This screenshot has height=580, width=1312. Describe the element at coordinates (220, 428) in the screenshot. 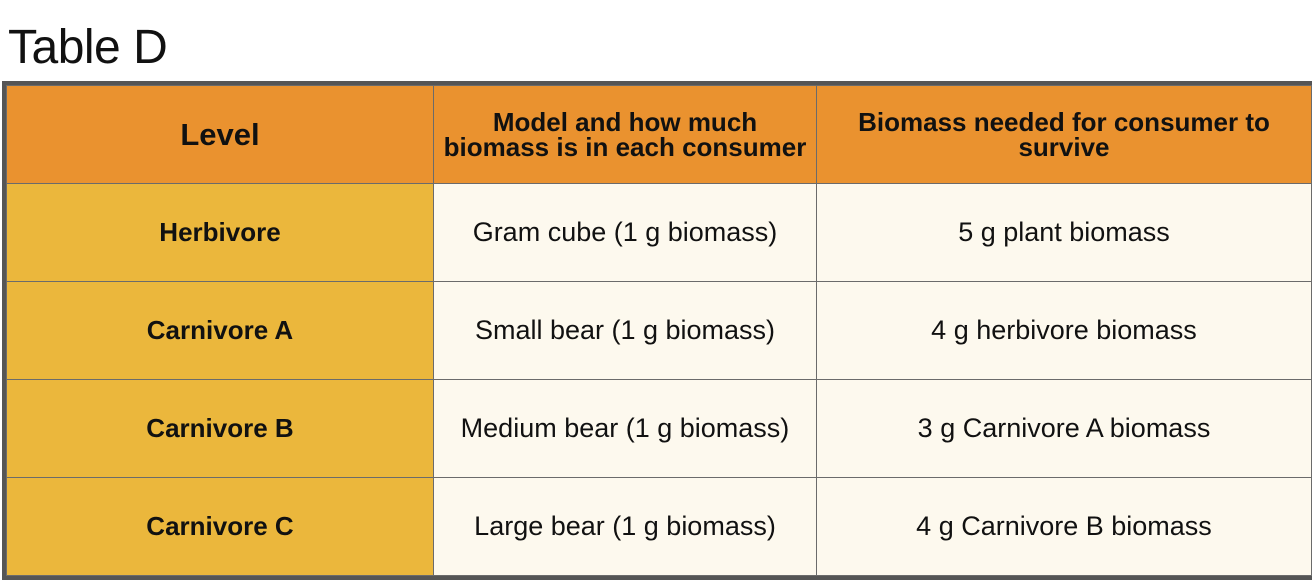

I see `level-cell: Carnivore B` at that location.